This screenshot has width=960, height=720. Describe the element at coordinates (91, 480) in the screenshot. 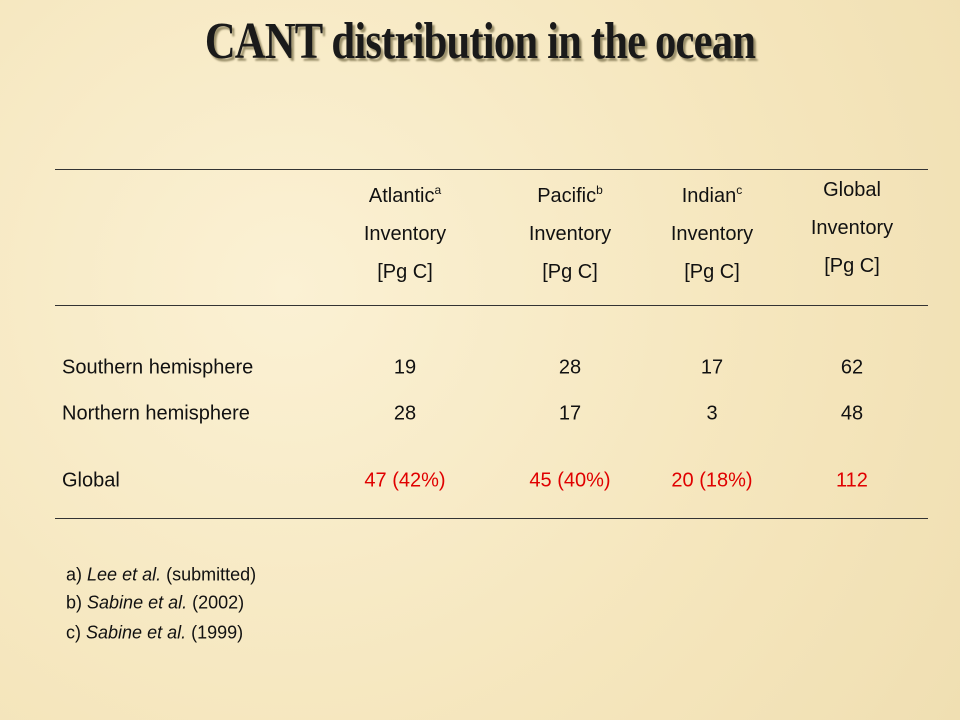

I see `row-label: Global` at that location.